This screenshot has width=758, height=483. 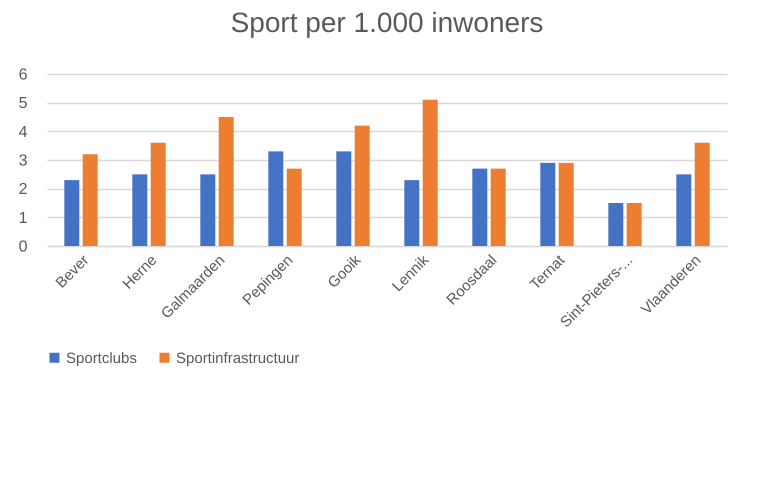 What do you see at coordinates (101, 358) in the screenshot?
I see `legend-label: Sportclubs` at bounding box center [101, 358].